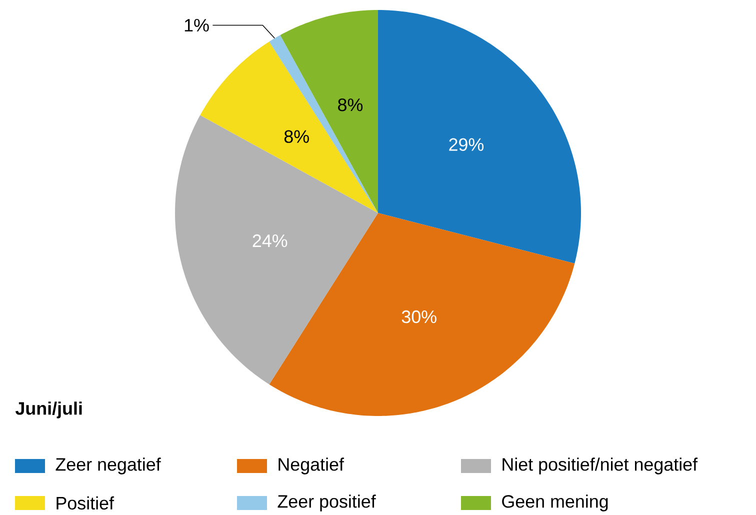 The width and height of the screenshot is (756, 515). Describe the element at coordinates (108, 466) in the screenshot. I see `legend-label: Zeer negatief` at that location.